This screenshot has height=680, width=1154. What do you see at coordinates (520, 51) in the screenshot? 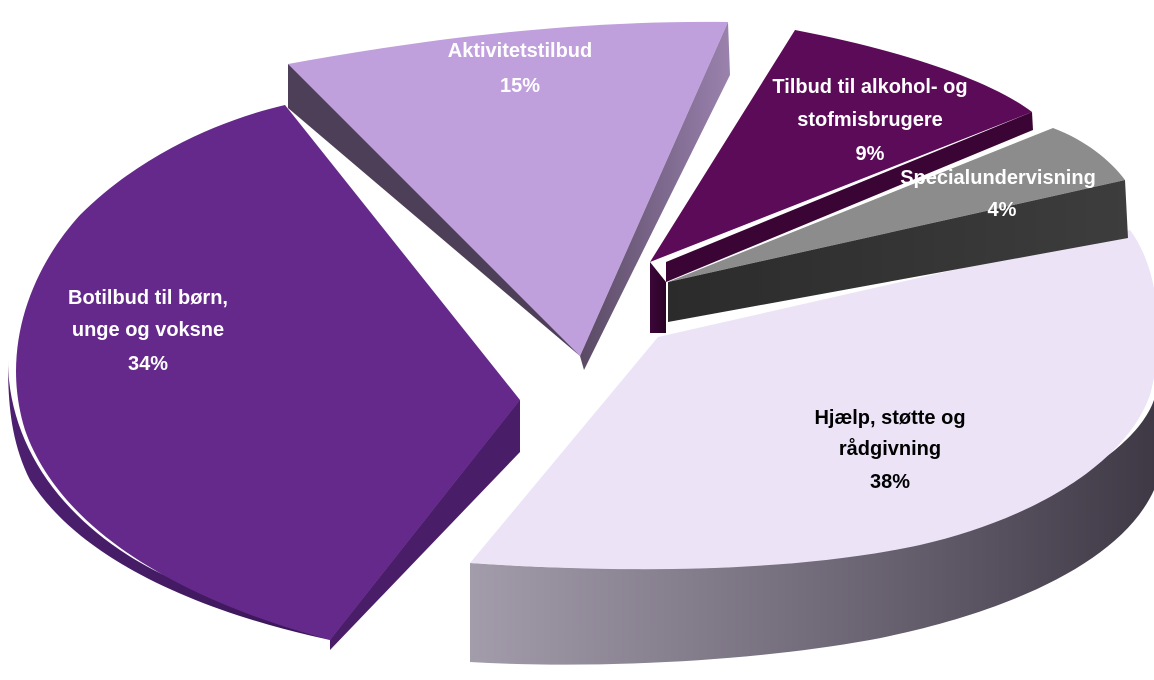
I see `label-aktivitetstilbud-line1: Aktivitetstilbud` at bounding box center [520, 51].